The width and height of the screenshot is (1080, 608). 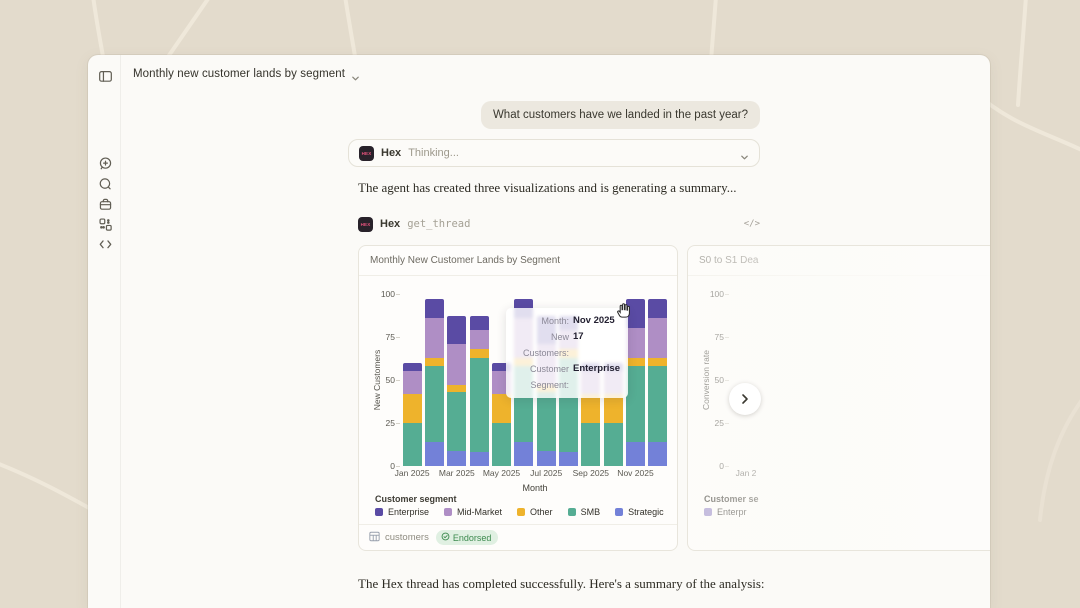 What do you see at coordinates (239, 74) in the screenshot?
I see `page-title: Monthly new customer lands by segment` at bounding box center [239, 74].